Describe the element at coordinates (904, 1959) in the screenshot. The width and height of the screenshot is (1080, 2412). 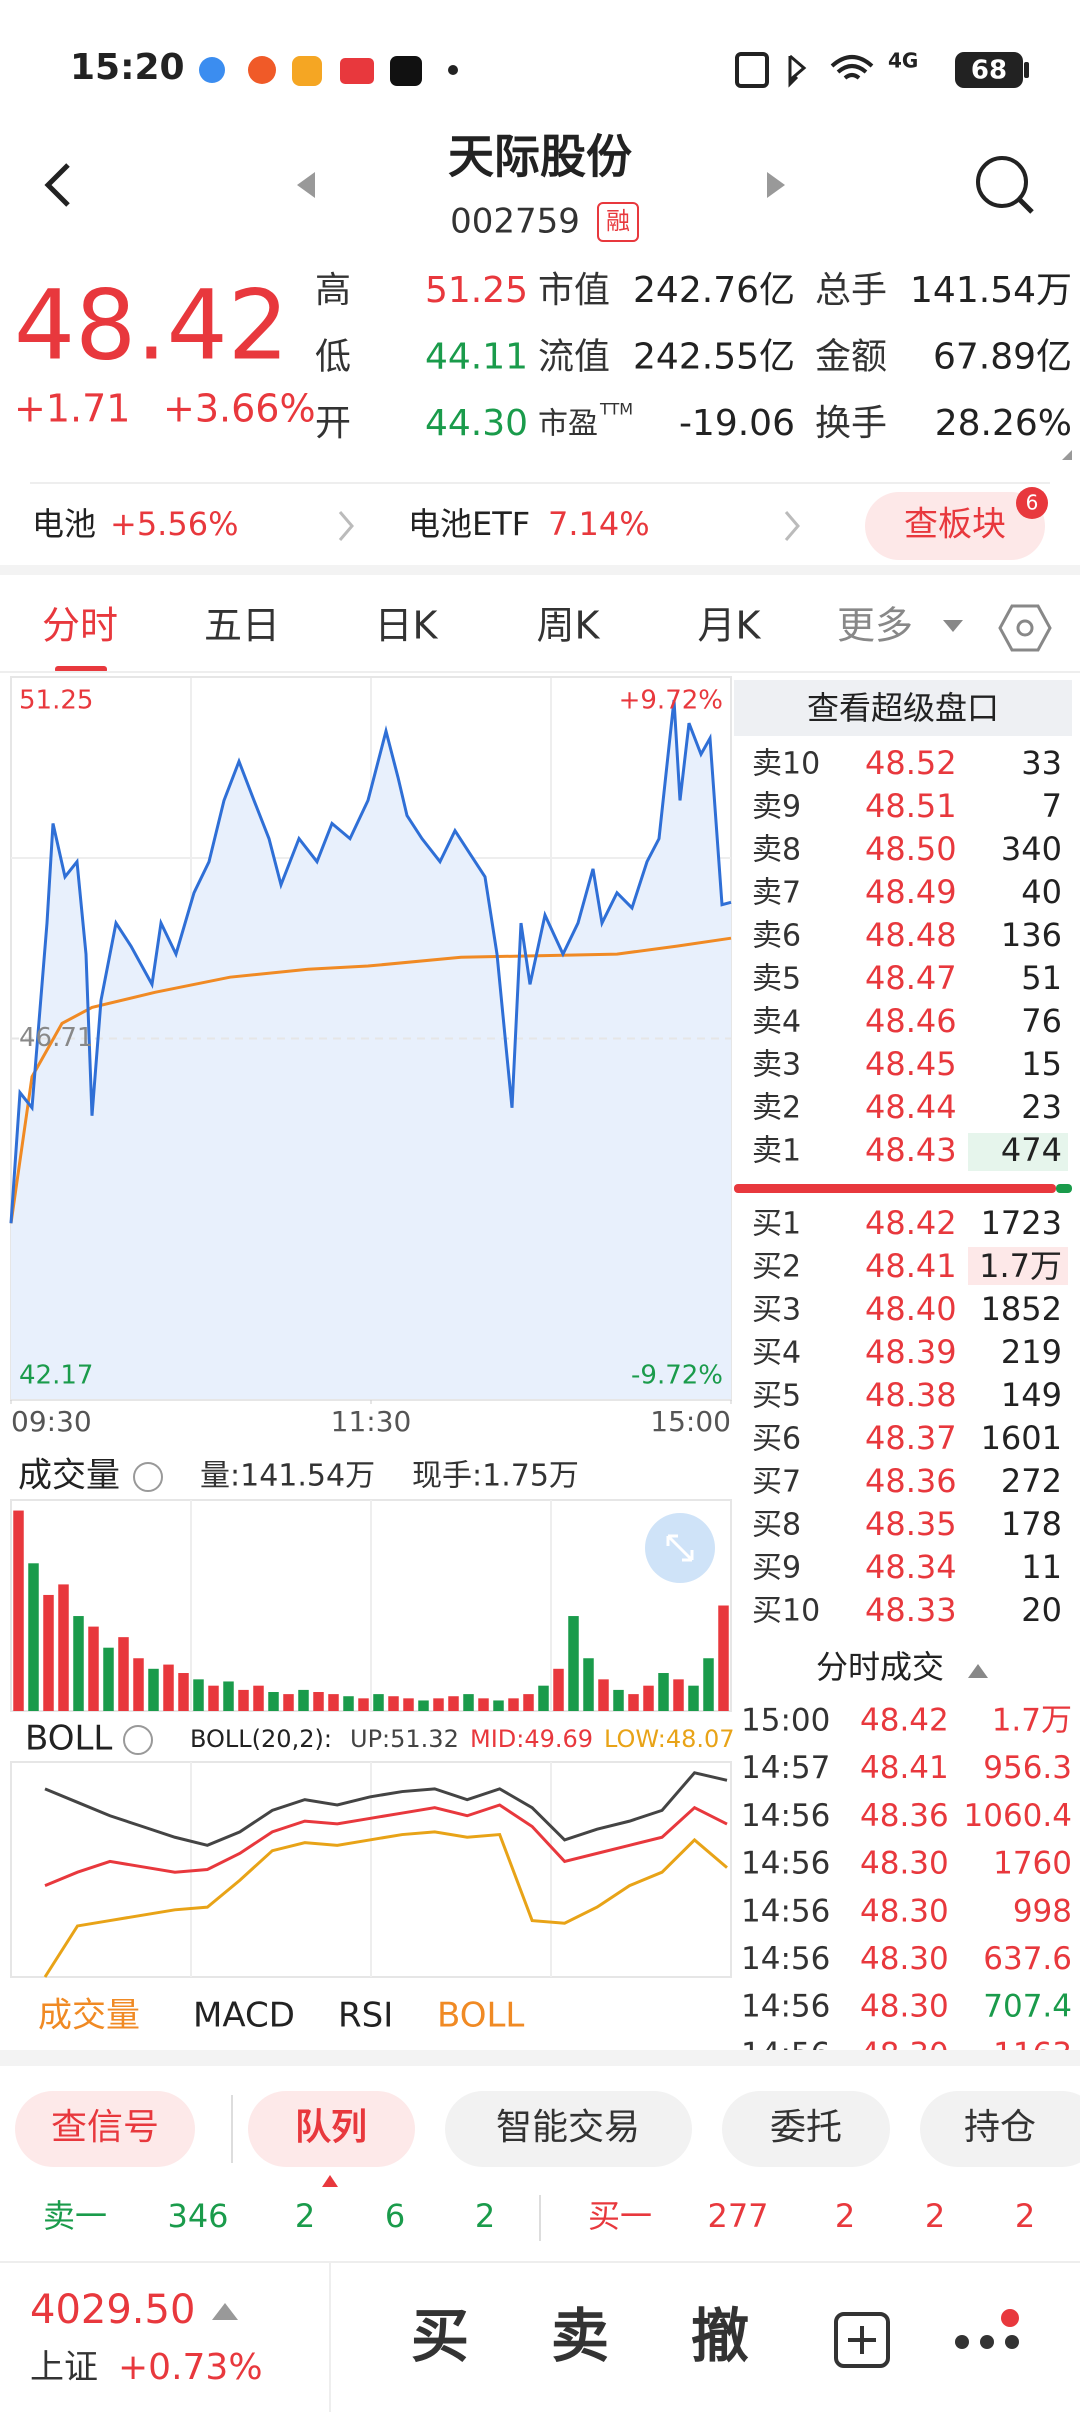
I see `trade-price: 48.30` at that location.